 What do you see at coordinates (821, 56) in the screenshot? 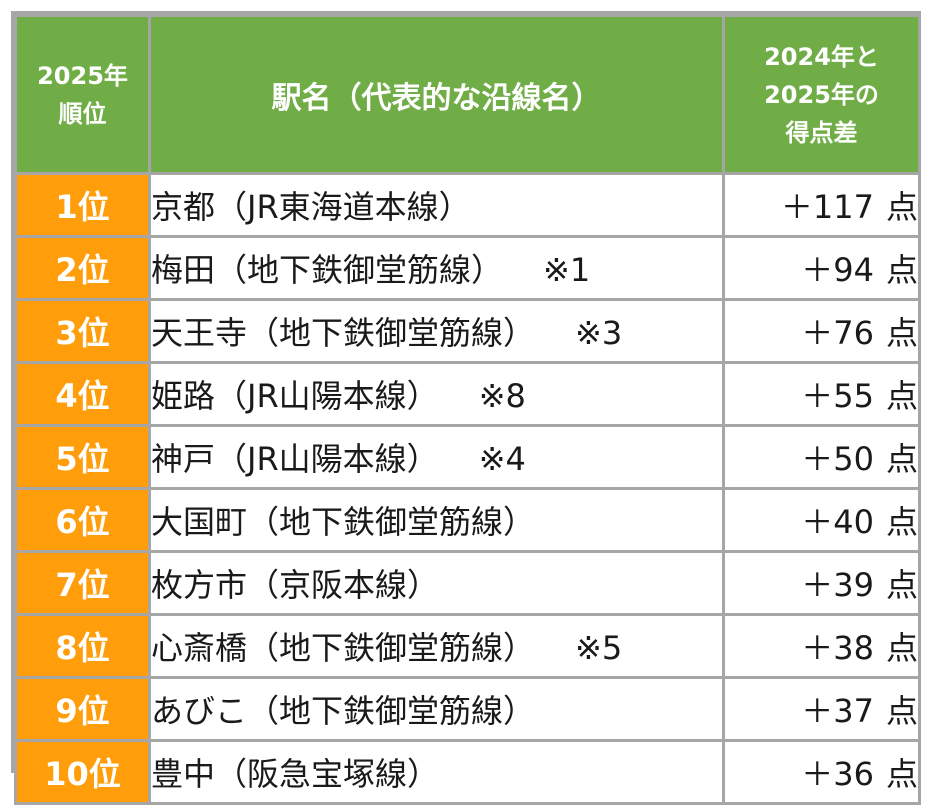
I see `diff-header-line1: 2024年と` at bounding box center [821, 56].